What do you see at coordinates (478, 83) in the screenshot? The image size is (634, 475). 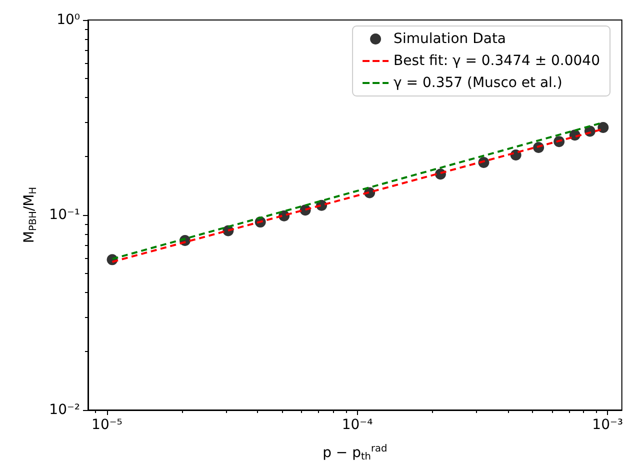 I see `legend-label: γ = 0.357 (Musco et al.)` at bounding box center [478, 83].